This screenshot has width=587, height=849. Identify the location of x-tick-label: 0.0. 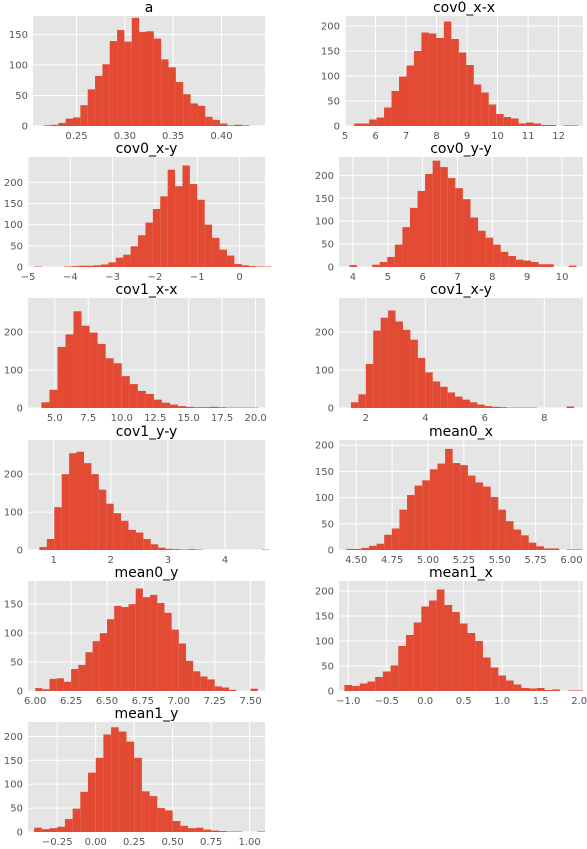
(425, 701).